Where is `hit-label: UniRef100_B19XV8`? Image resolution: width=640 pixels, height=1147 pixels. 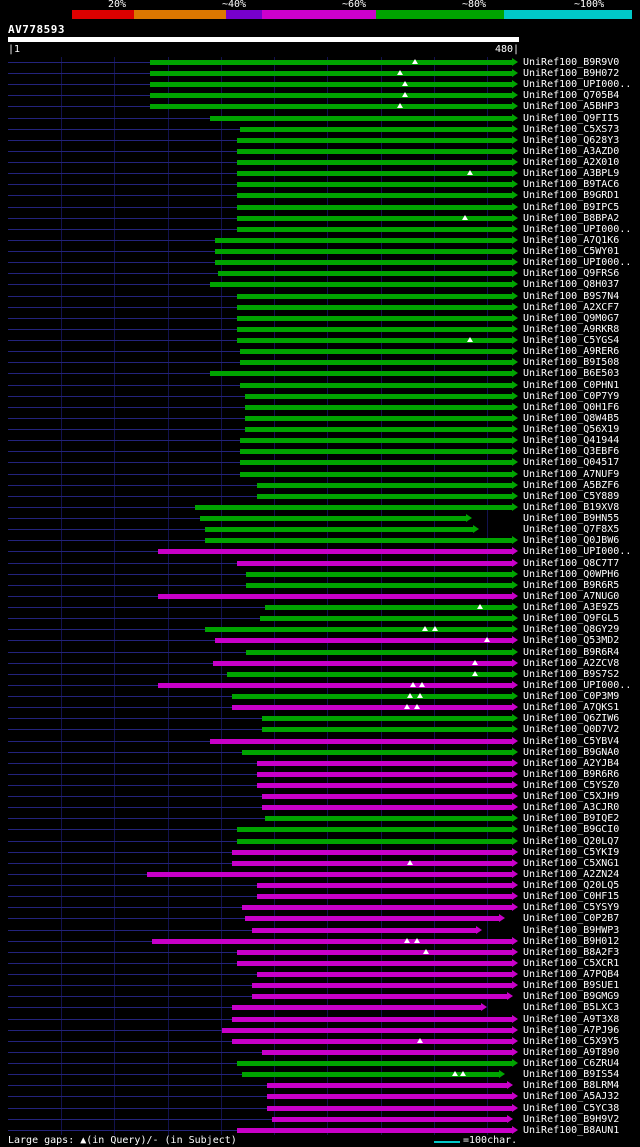
hit-label: UniRef100_B19XV8 is located at coordinates (571, 507).